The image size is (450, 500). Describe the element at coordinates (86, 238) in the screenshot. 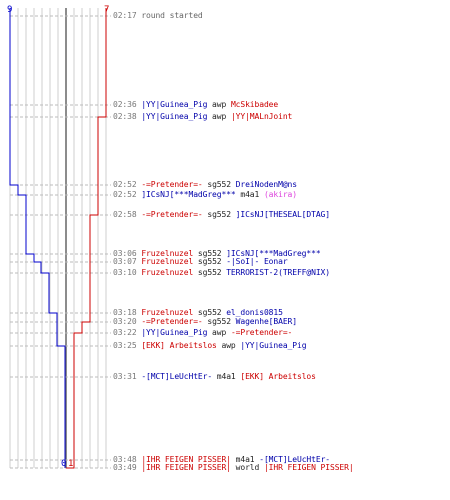

I see `red-team-alive-line` at that location.